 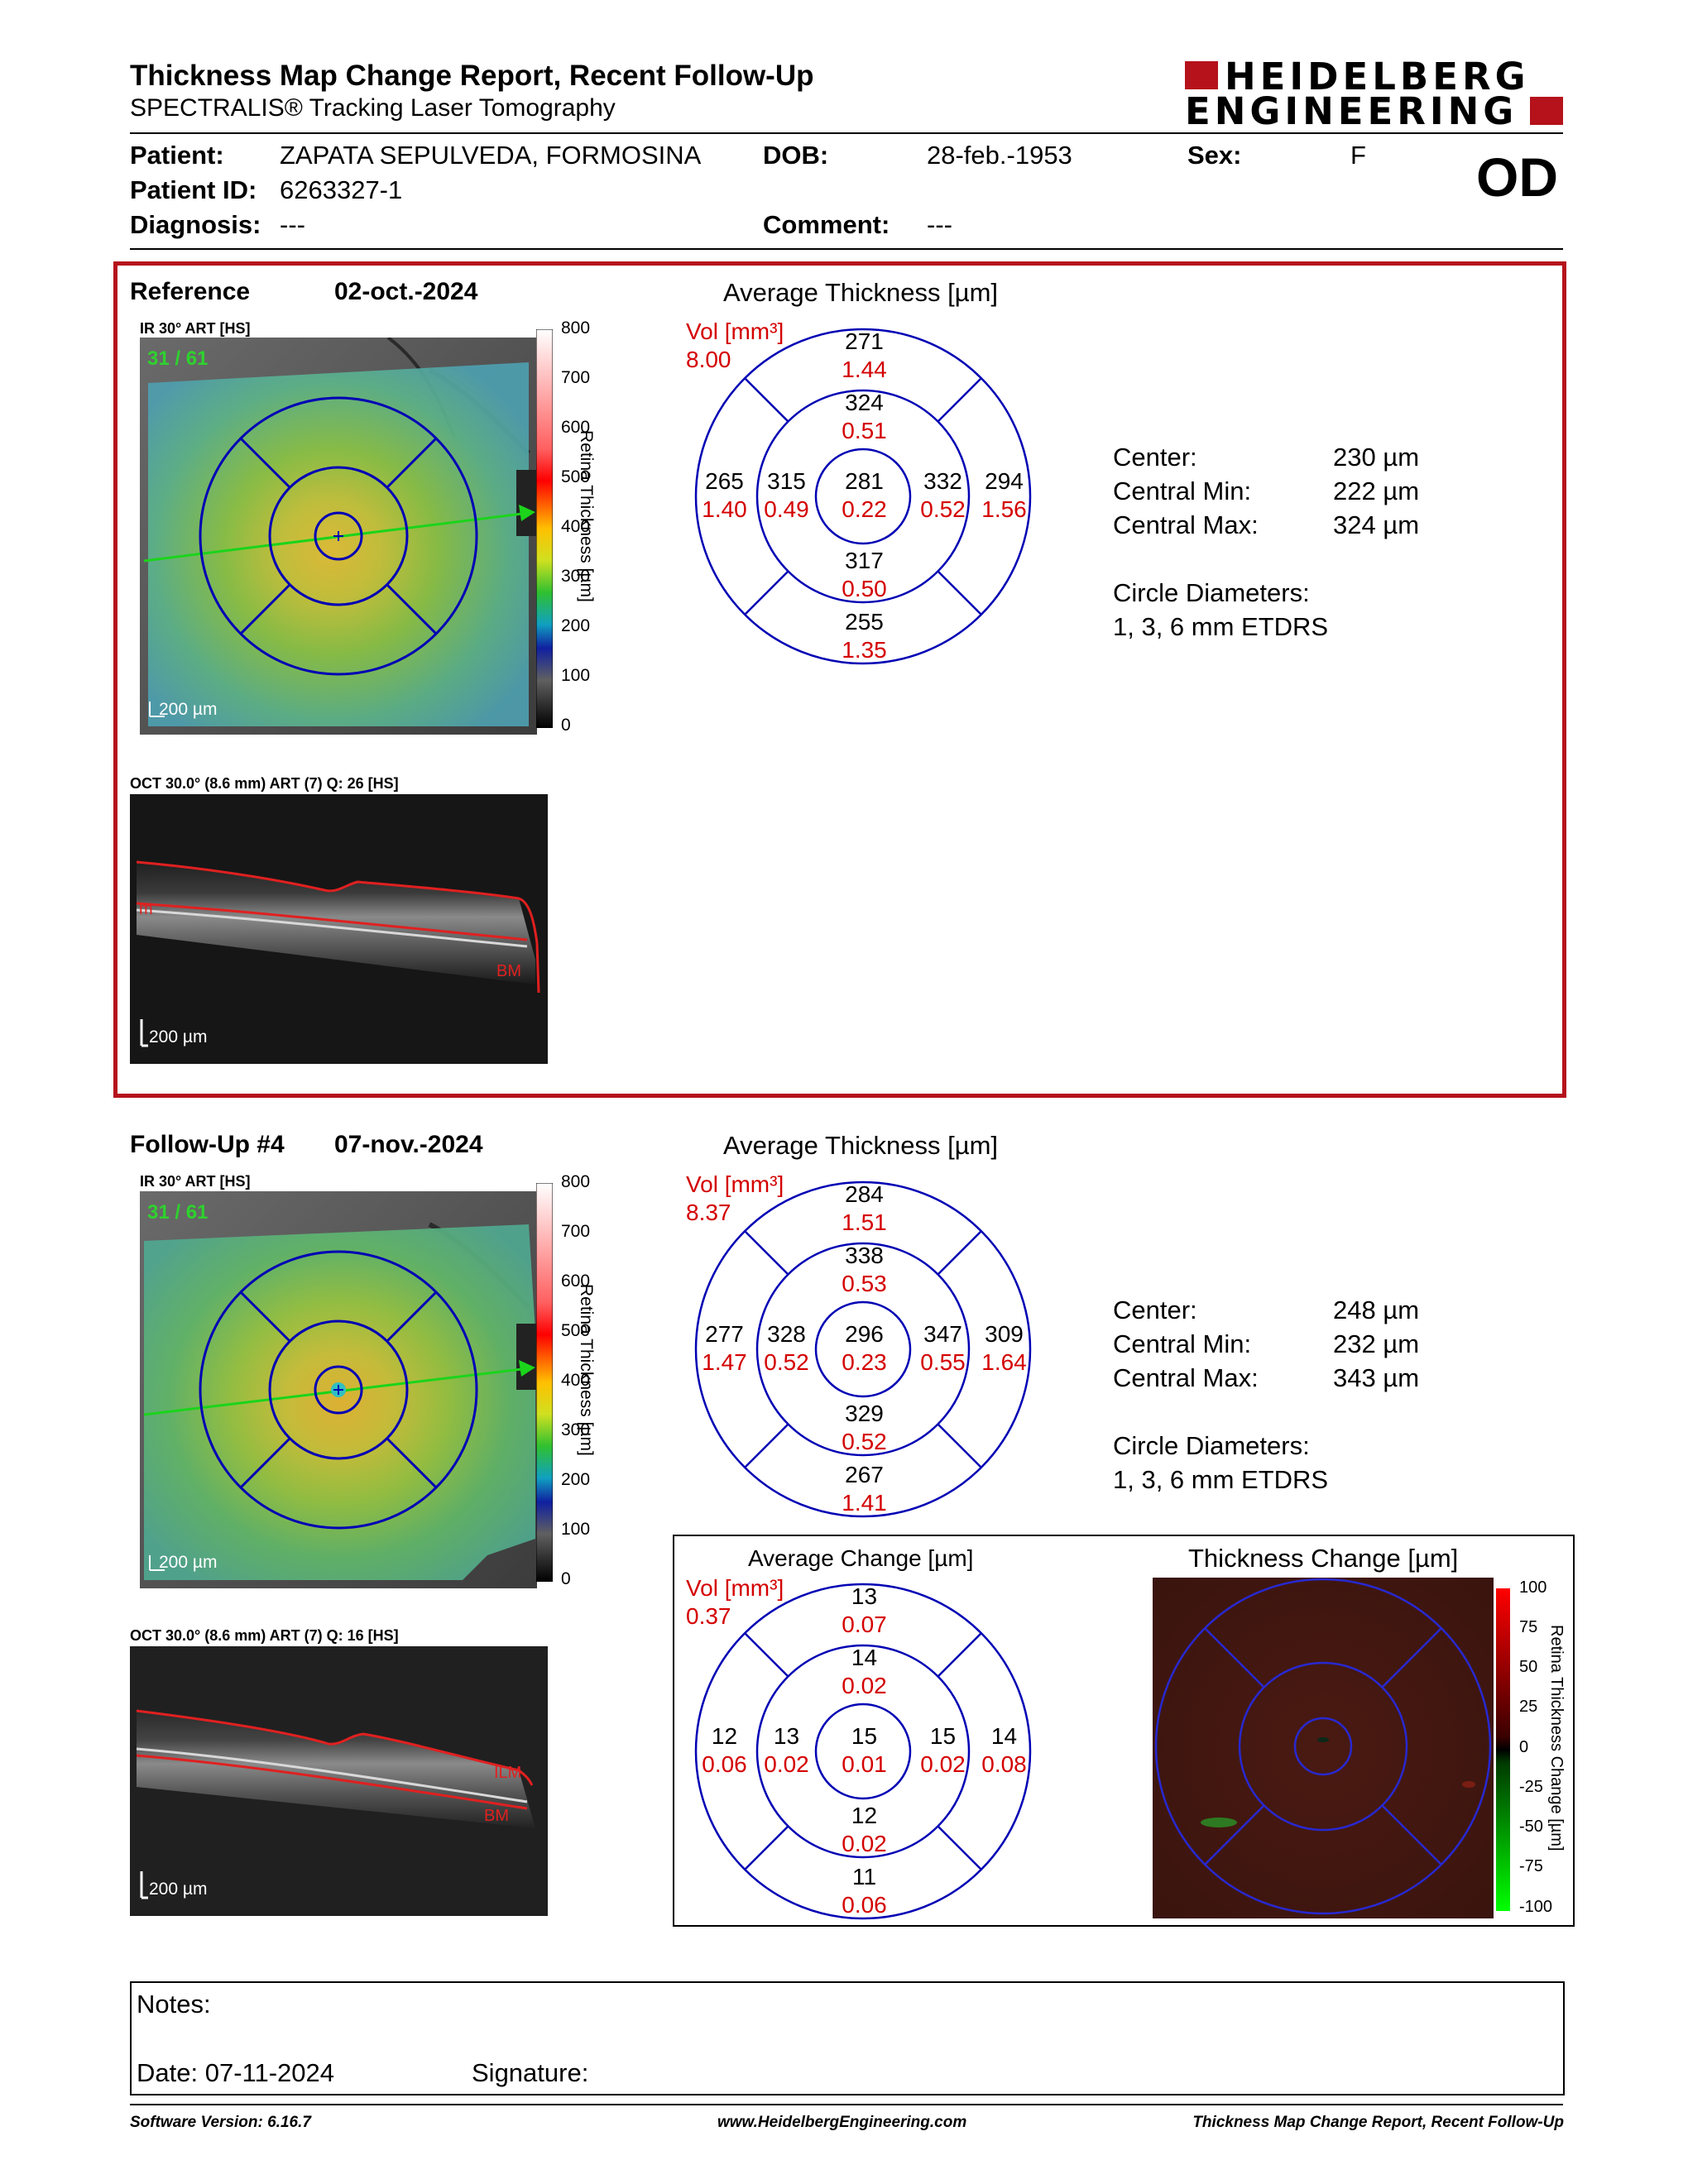 What do you see at coordinates (1323, 1558) in the screenshot?
I see `thickness-change-title: Thickness Change [µm]` at bounding box center [1323, 1558].